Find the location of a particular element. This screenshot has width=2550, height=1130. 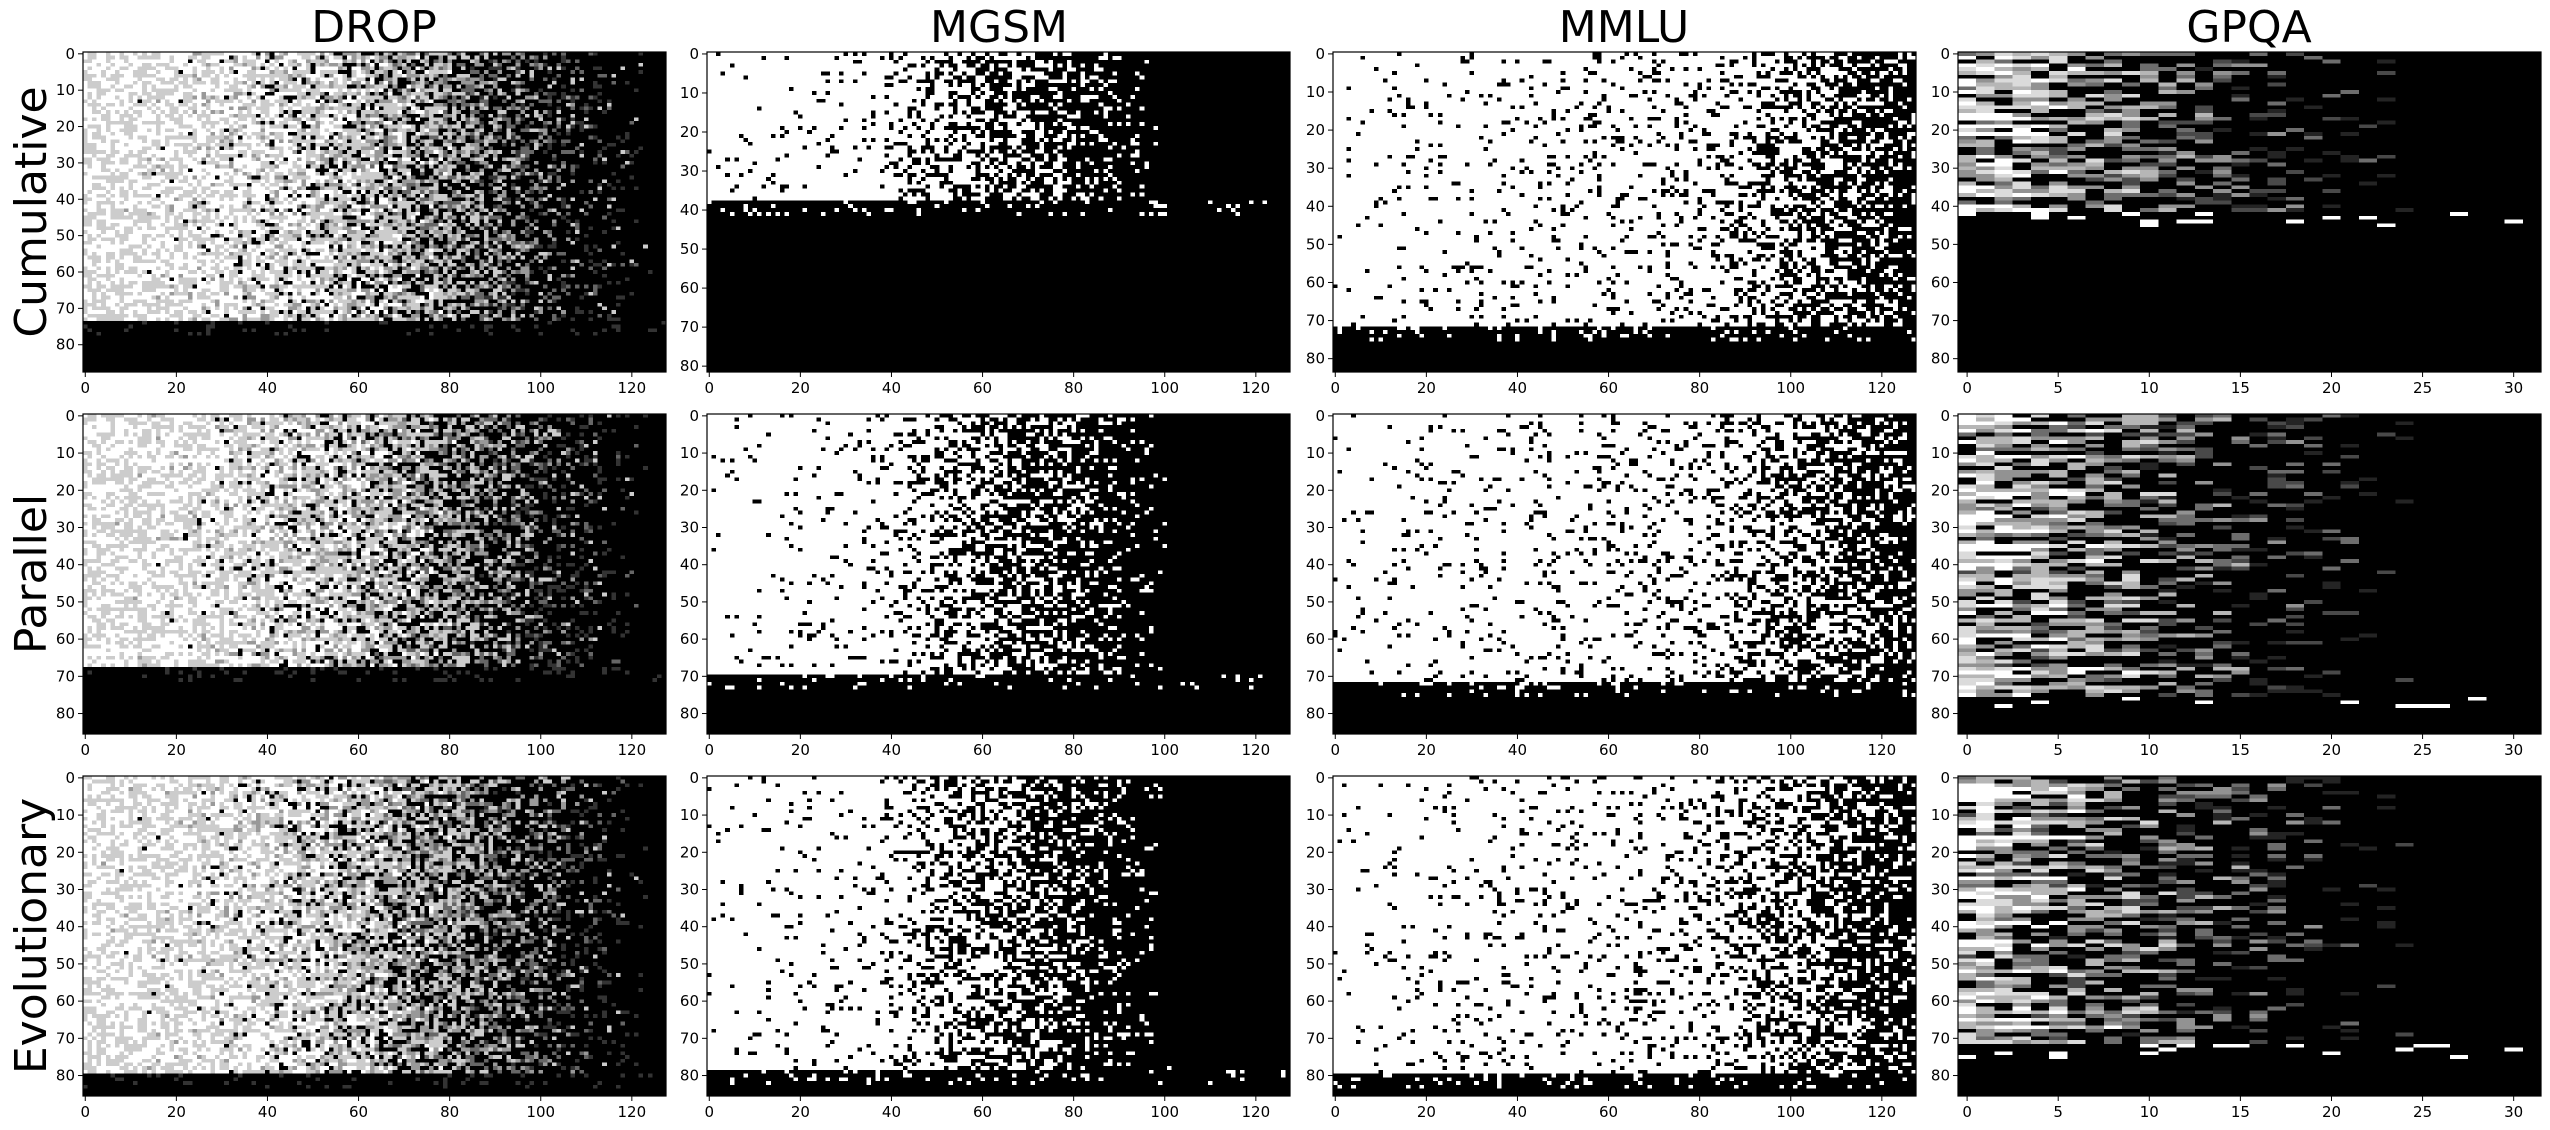

panel-parallel-mmlu: 0 20 40 60 80 100 120 0 10 20 30 40 50 60 70 80 is located at coordinates (1611, 583).